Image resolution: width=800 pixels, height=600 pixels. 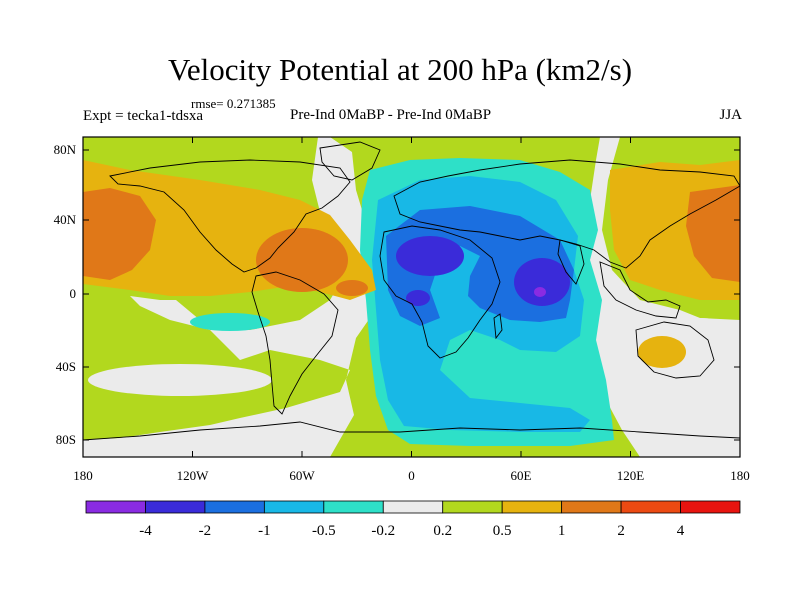 What do you see at coordinates (73, 293) in the screenshot?
I see `lat-label: 0` at bounding box center [73, 293].